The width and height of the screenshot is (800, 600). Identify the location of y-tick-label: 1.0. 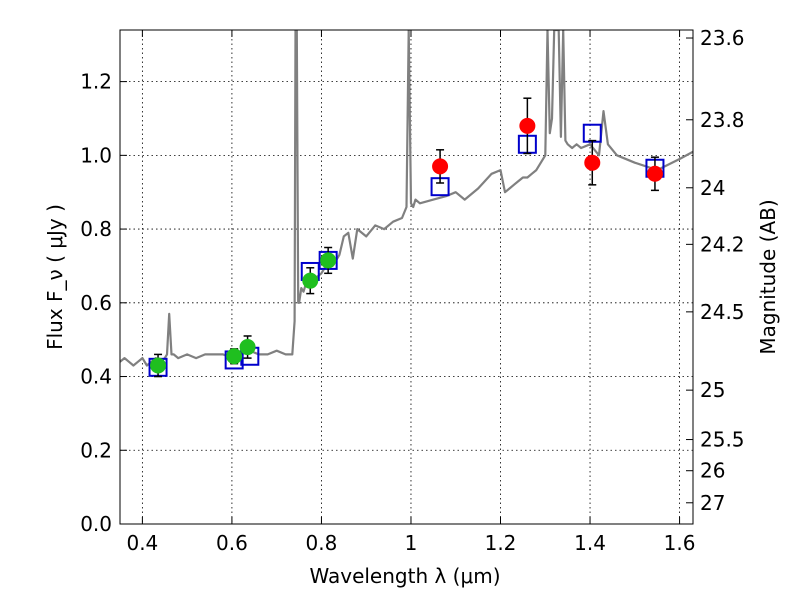
(96, 155).